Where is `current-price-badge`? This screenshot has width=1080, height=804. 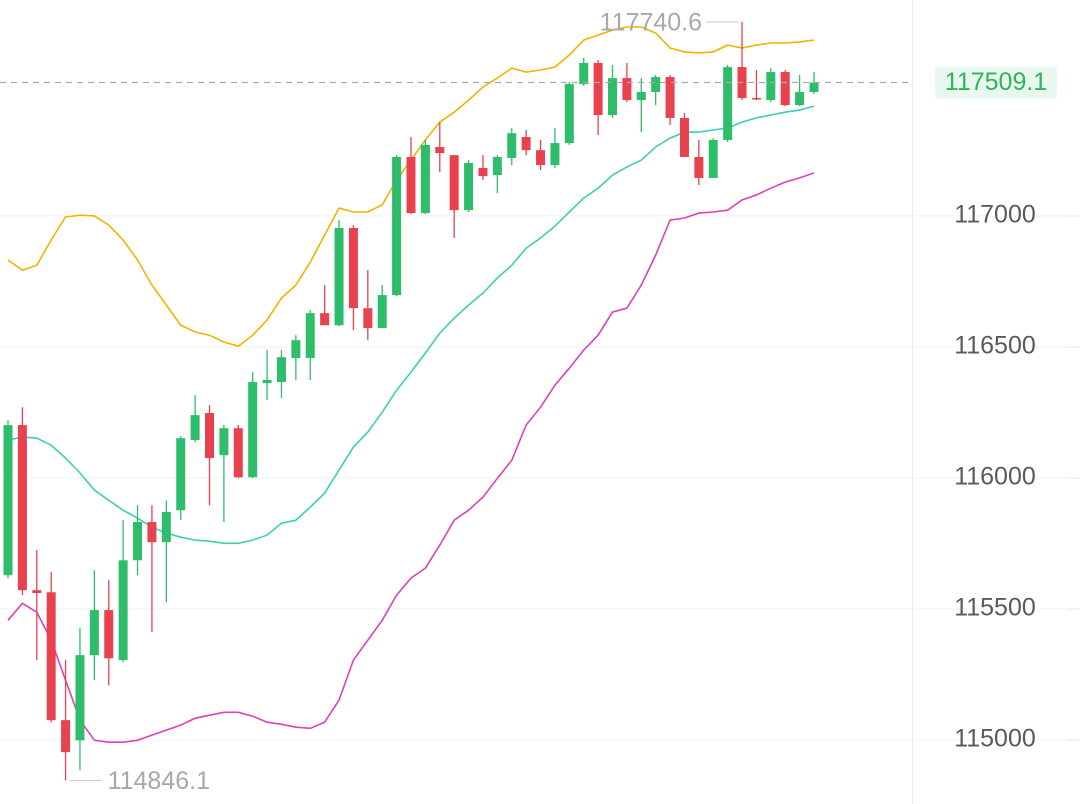 current-price-badge is located at coordinates (996, 82).